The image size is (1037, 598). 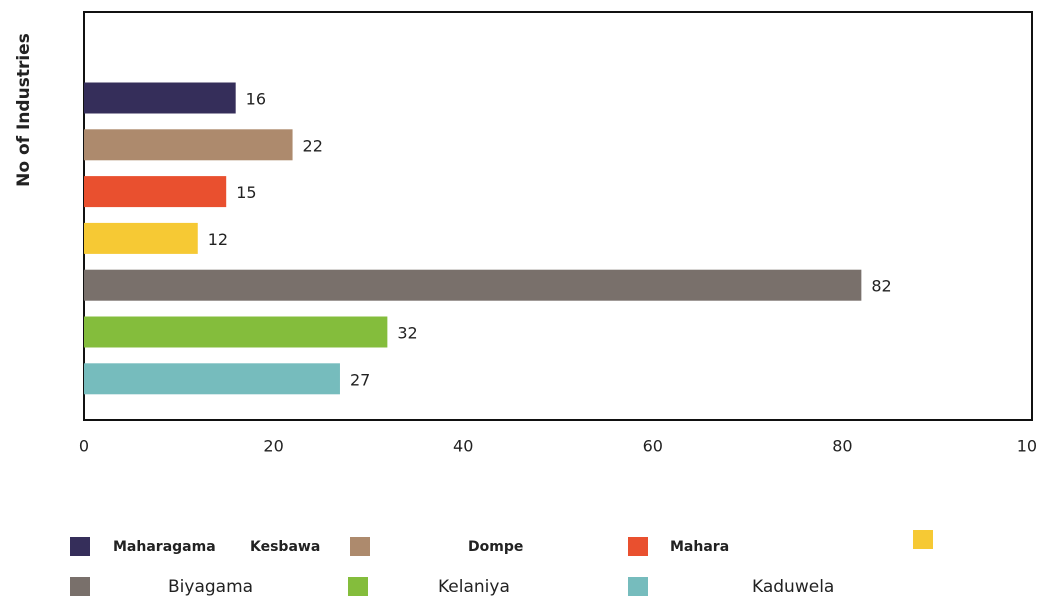 What do you see at coordinates (881, 286) in the screenshot?
I see `data-label: 82` at bounding box center [881, 286].